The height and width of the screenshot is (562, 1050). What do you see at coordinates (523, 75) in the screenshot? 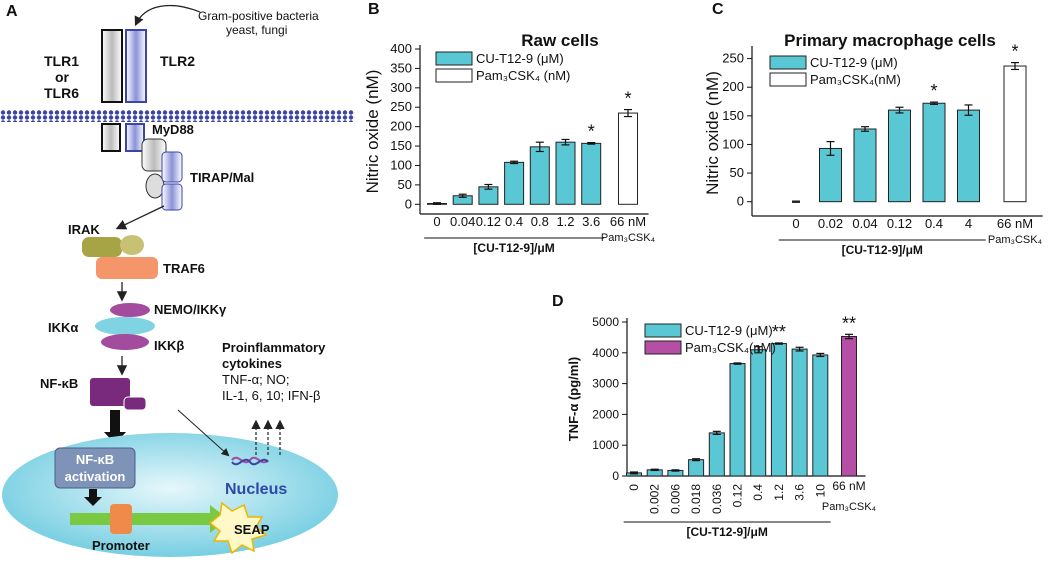
I see `legend-label: Pam₃CSK₄ (nM)` at bounding box center [523, 75].